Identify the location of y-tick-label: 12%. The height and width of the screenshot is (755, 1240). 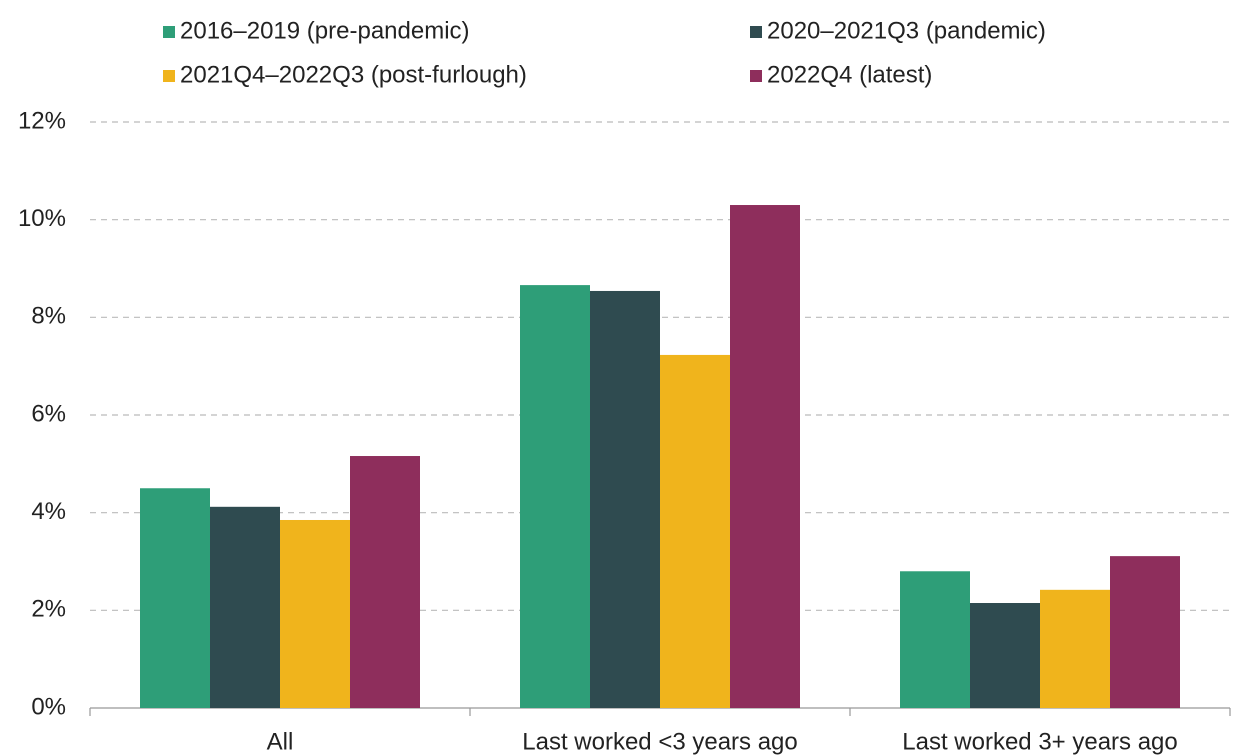
(42, 120).